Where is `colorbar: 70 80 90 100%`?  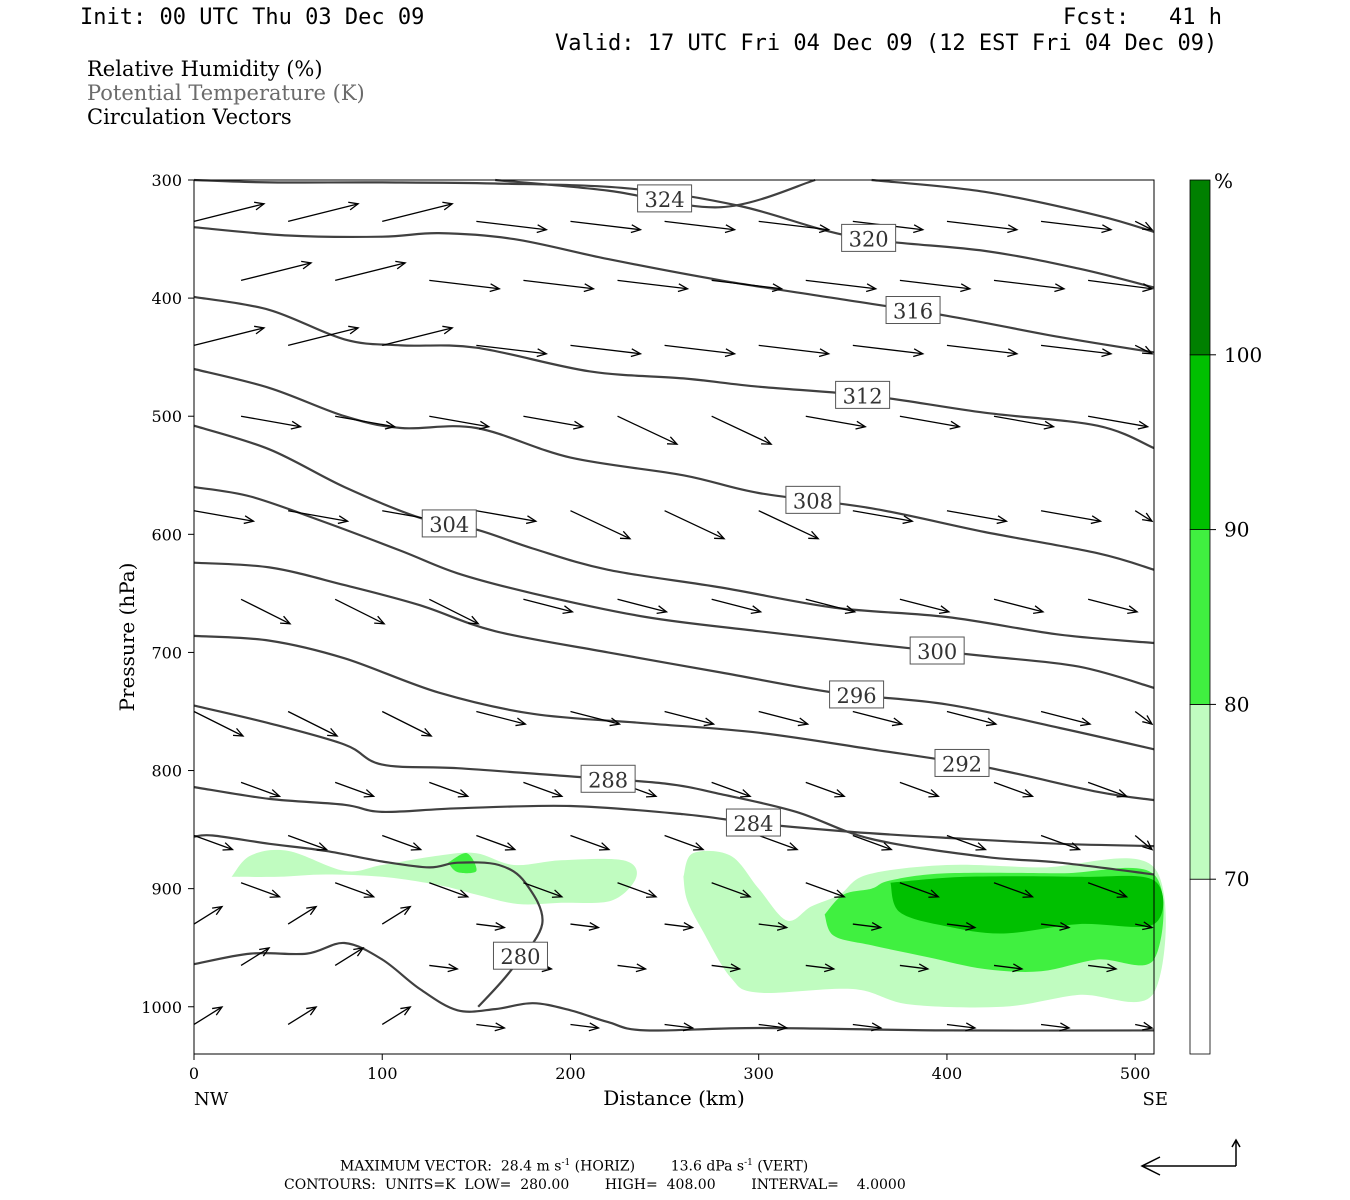 colorbar: 70 80 90 100% is located at coordinates (1225, 612).